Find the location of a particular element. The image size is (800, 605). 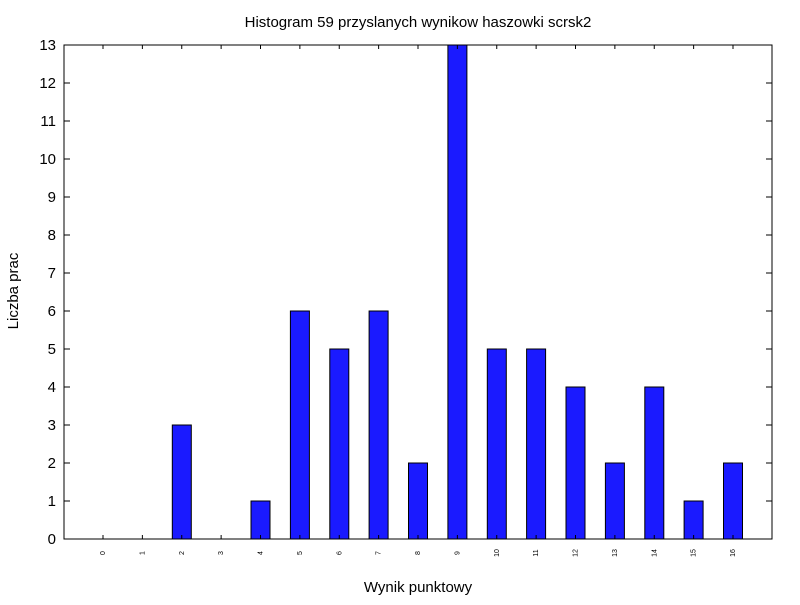

y-tick-label: 13 is located at coordinates (47, 45).